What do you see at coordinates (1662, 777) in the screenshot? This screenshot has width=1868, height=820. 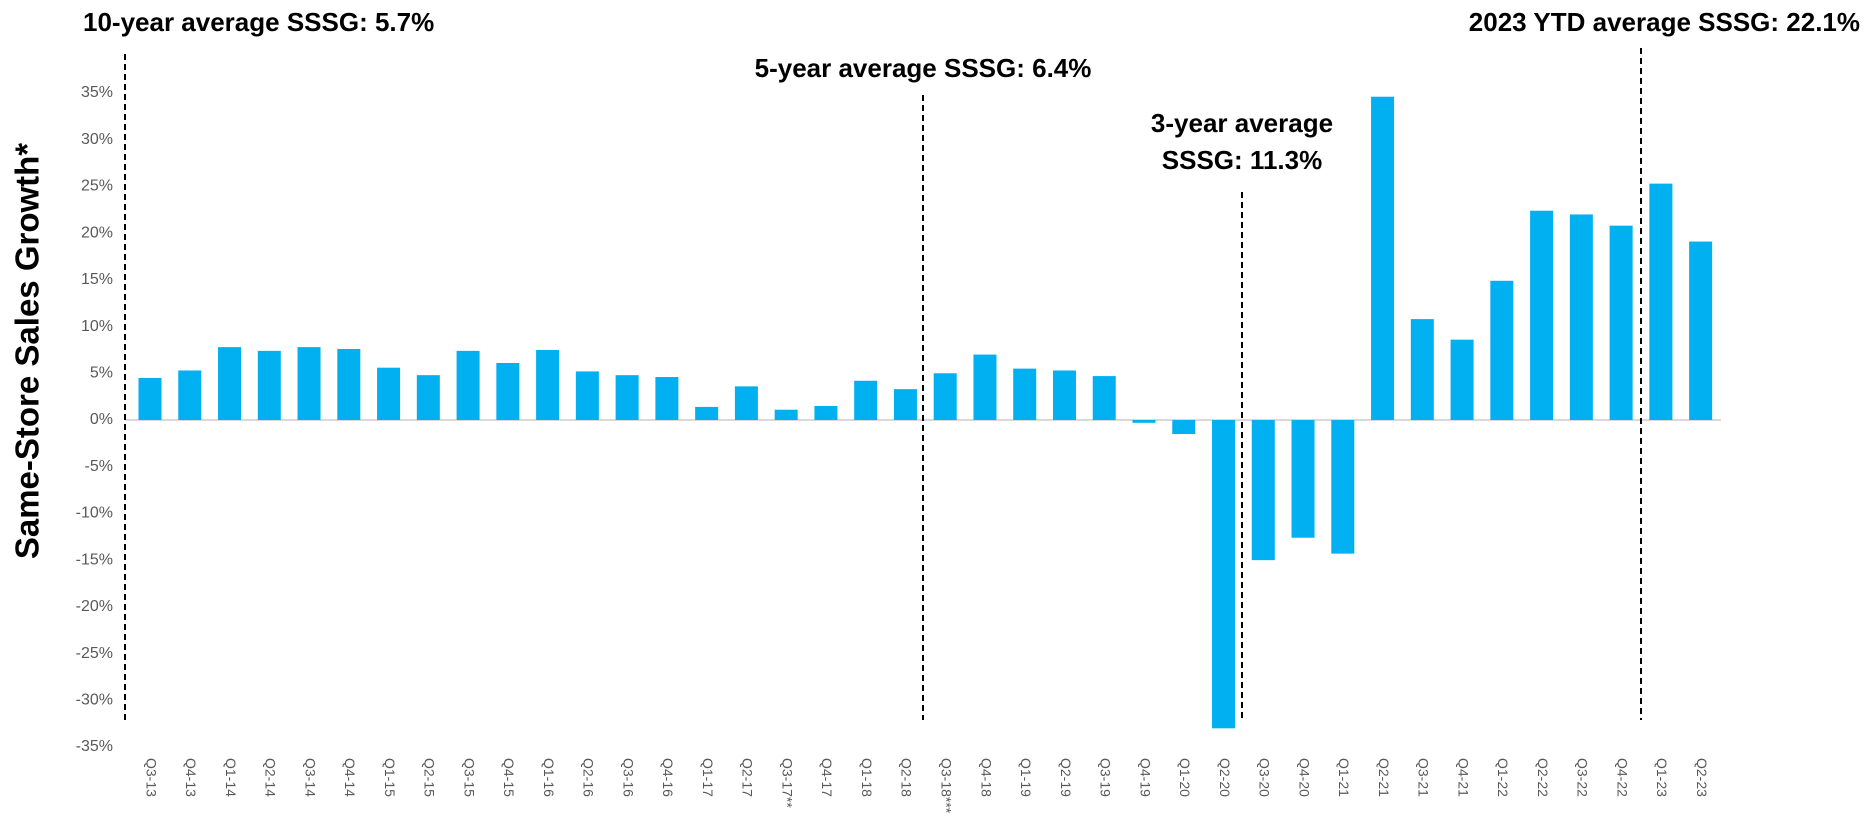 I see `x-tick-label: Q1-23` at bounding box center [1662, 777].